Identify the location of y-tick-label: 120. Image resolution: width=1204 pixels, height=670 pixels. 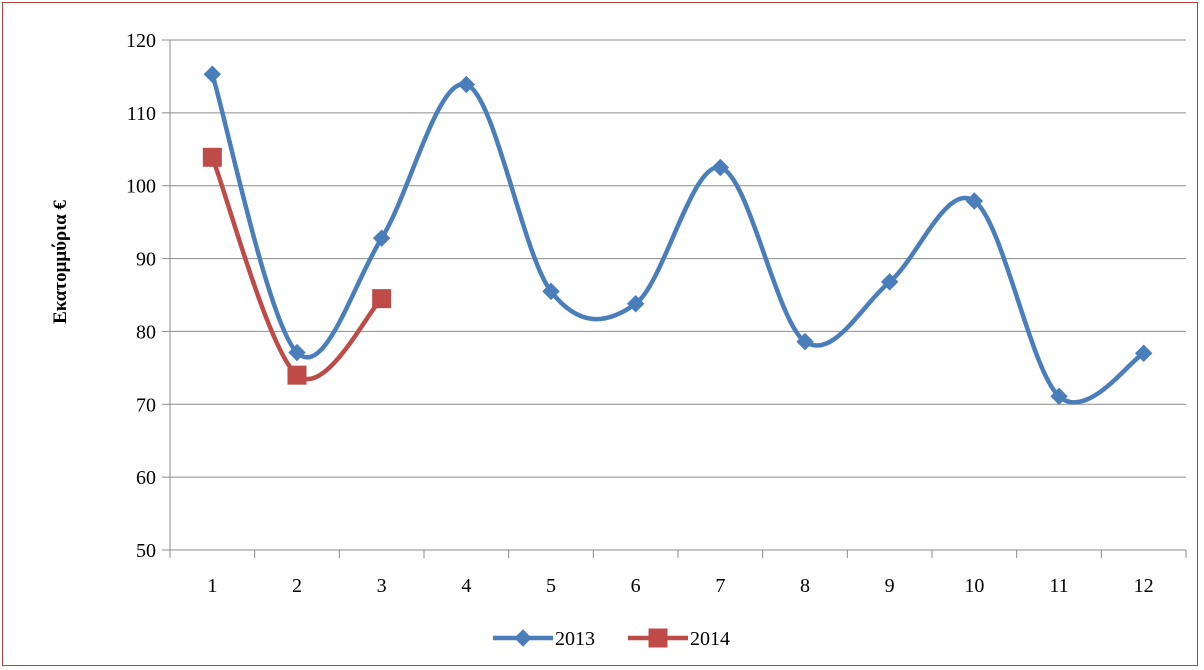
(141, 41).